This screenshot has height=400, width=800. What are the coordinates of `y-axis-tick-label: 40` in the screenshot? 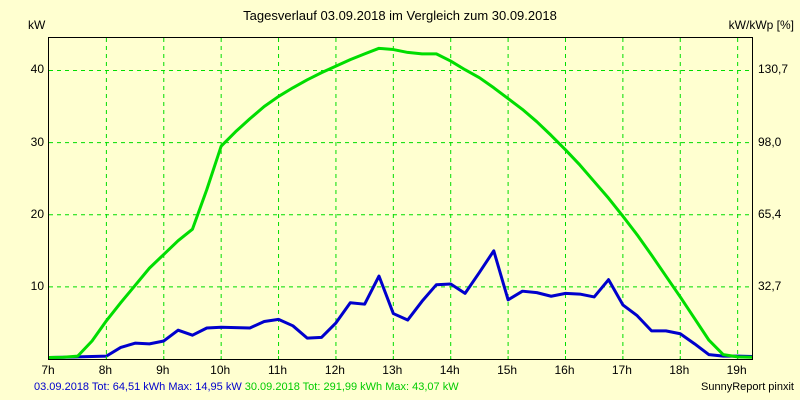 It's located at (37, 69).